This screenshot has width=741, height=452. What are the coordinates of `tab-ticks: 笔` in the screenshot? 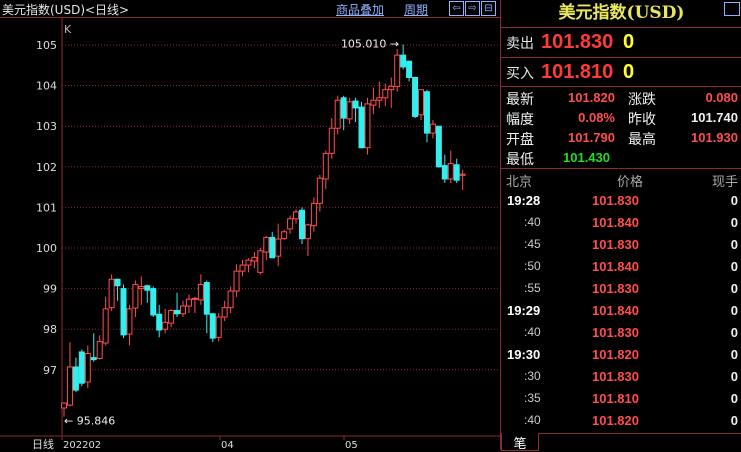 It's located at (520, 442).